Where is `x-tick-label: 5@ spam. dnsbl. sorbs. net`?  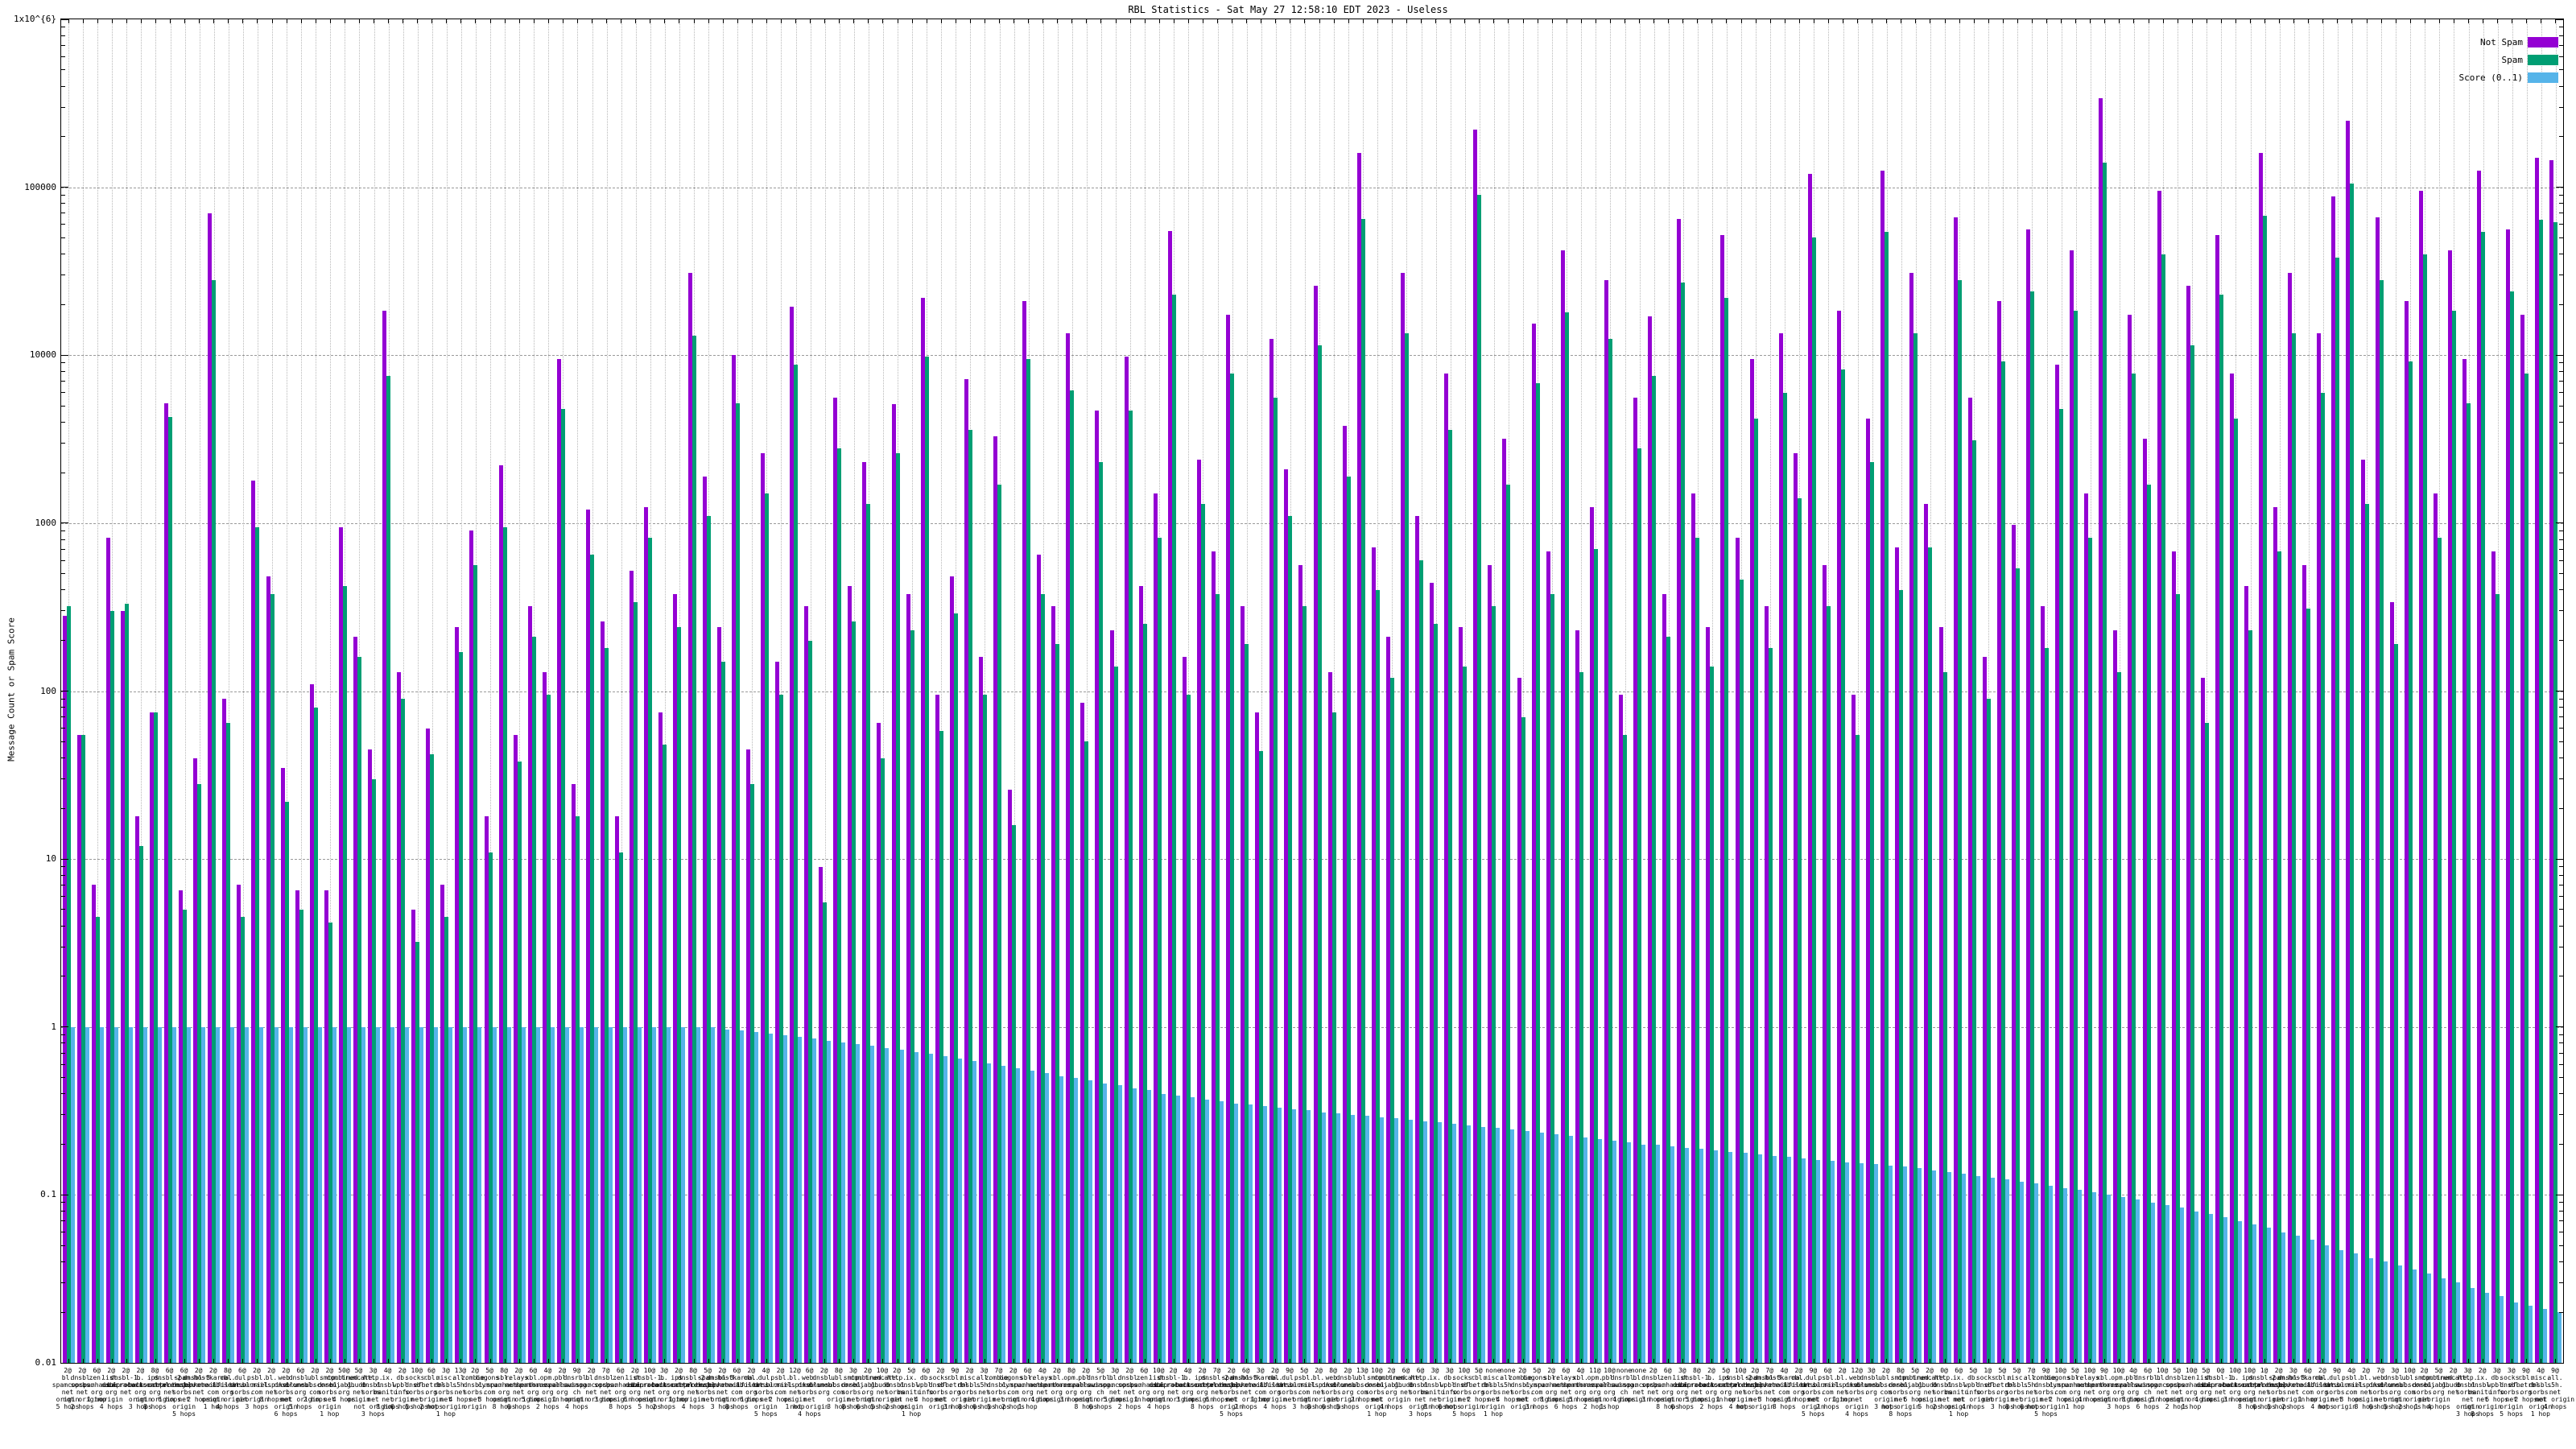 x-tick-label: 5@ spam. dnsbl. sorbs. net is located at coordinates (708, 1385).